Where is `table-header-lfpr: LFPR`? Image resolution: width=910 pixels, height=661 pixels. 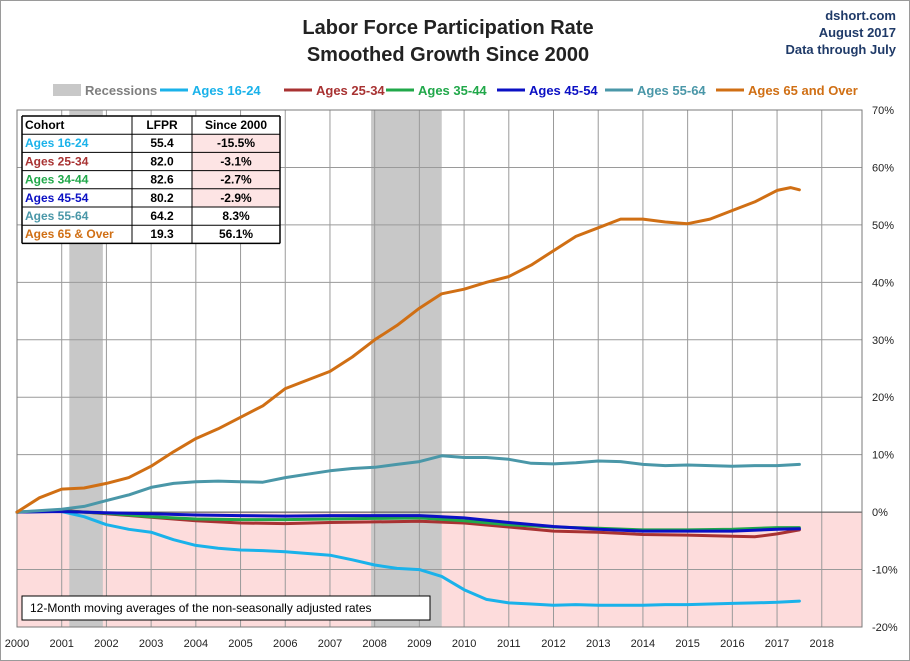 table-header-lfpr: LFPR is located at coordinates (162, 125).